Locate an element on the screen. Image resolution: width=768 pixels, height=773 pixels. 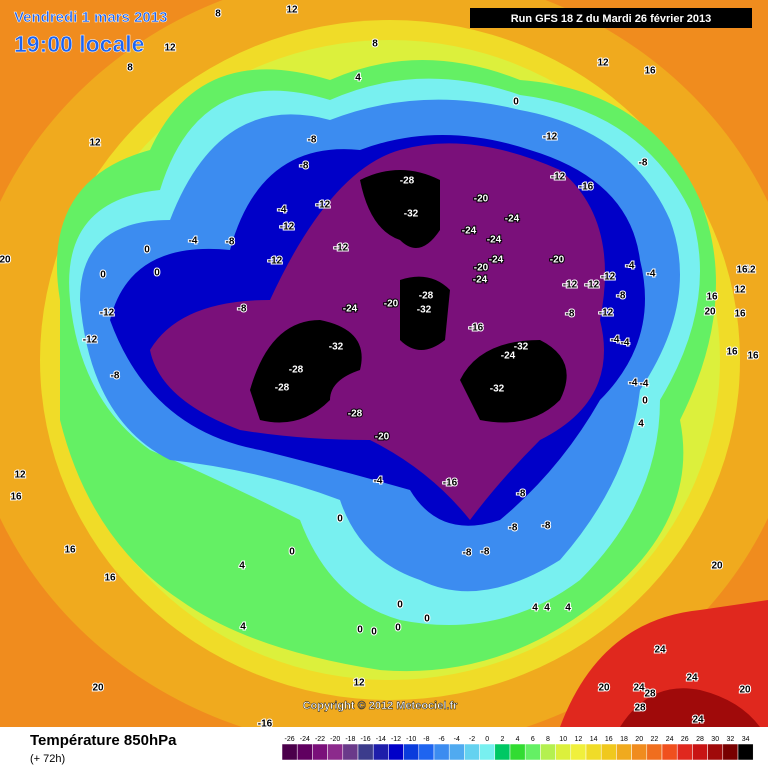
colorbar-tick-label: -12 is located at coordinates (396, 739).